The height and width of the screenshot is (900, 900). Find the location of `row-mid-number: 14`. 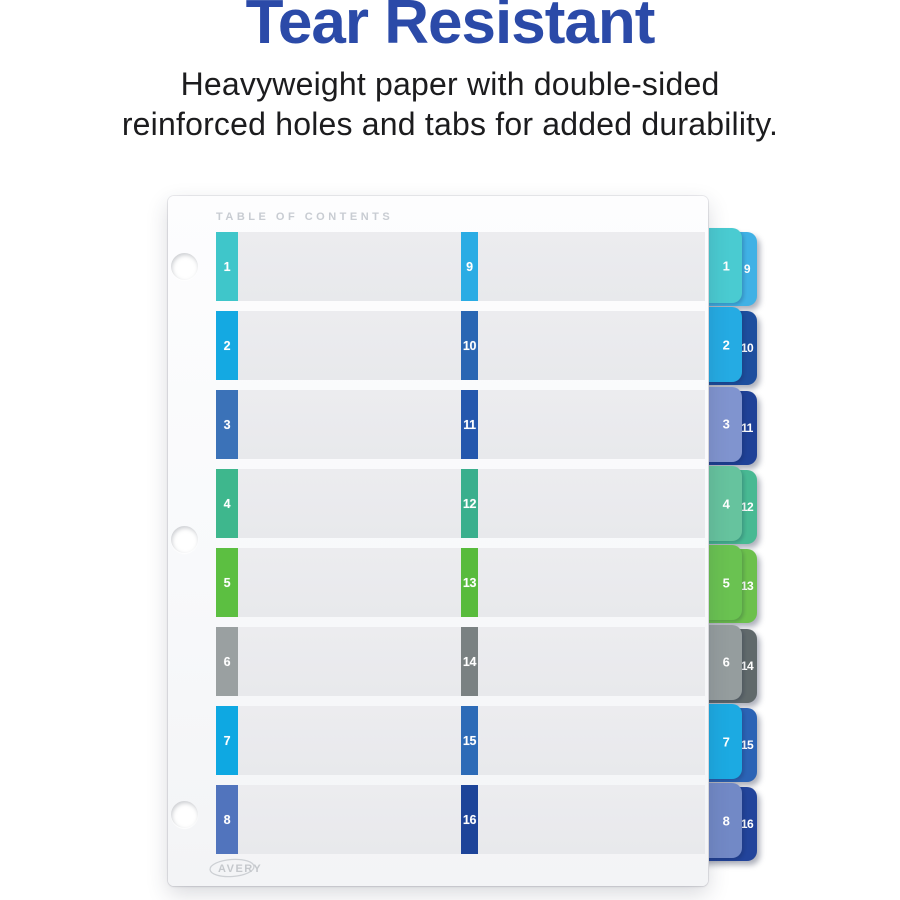

row-mid-number: 14 is located at coordinates (469, 661).